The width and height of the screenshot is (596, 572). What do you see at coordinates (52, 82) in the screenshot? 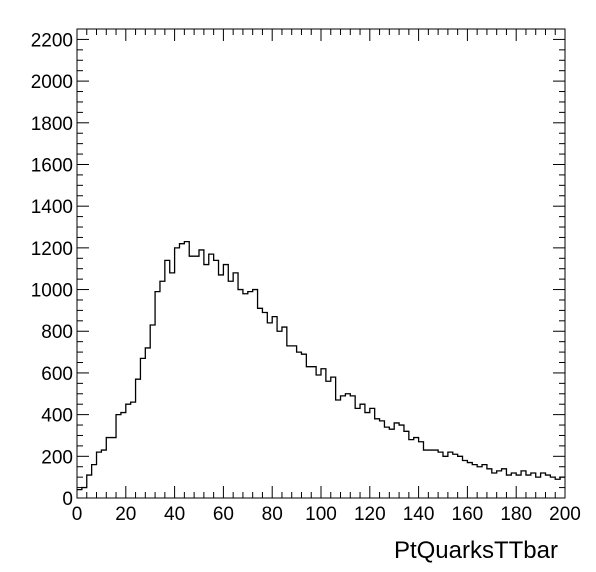
I see `y-tick-label: 2000` at bounding box center [52, 82].